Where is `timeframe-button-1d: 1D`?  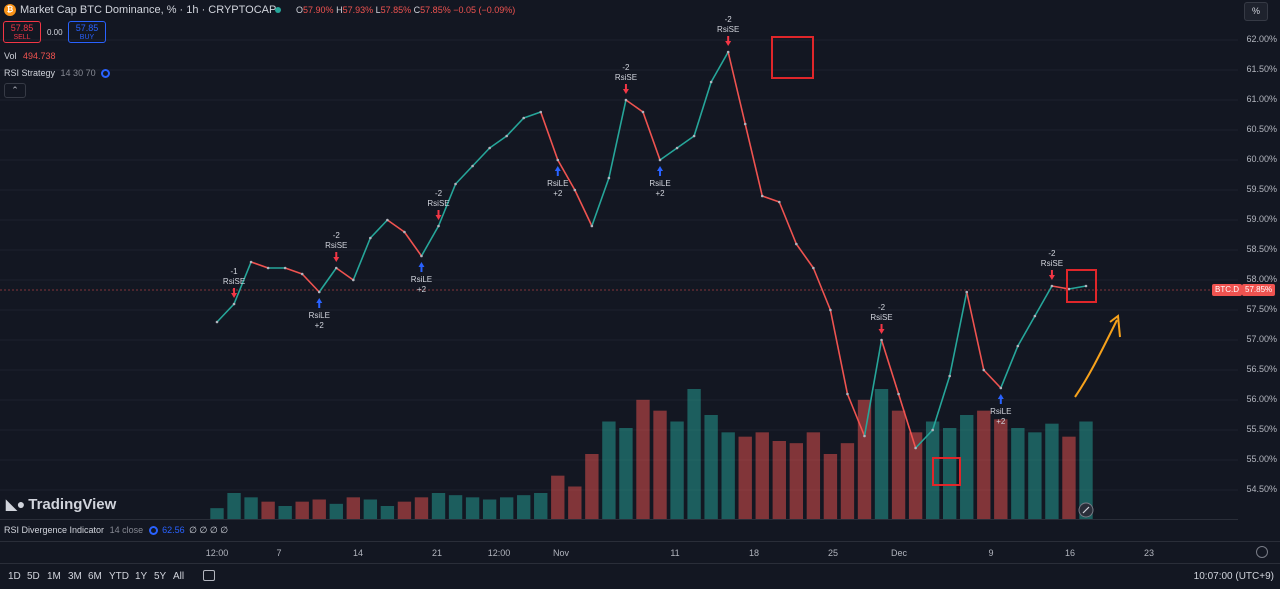
timeframe-button-1d: 1D is located at coordinates (14, 576).